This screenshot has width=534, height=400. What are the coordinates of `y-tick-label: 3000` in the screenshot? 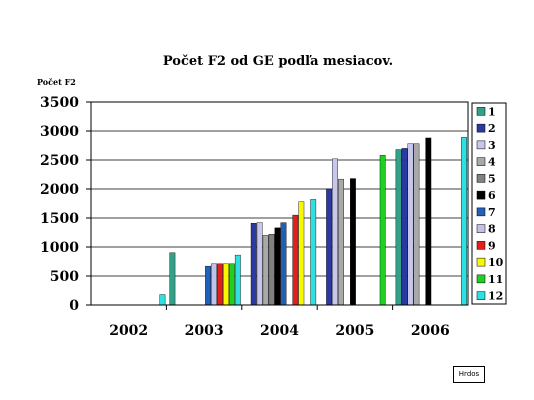 It's located at (59, 132).